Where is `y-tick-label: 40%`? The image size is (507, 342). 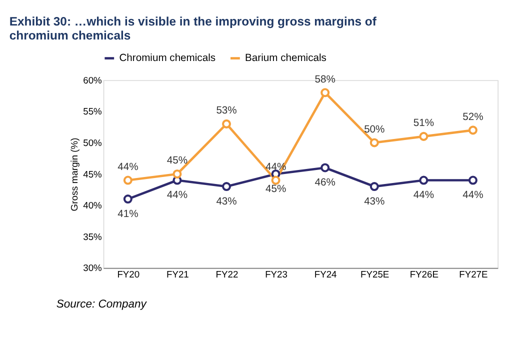
y-tick-label: 40% is located at coordinates (92, 205).